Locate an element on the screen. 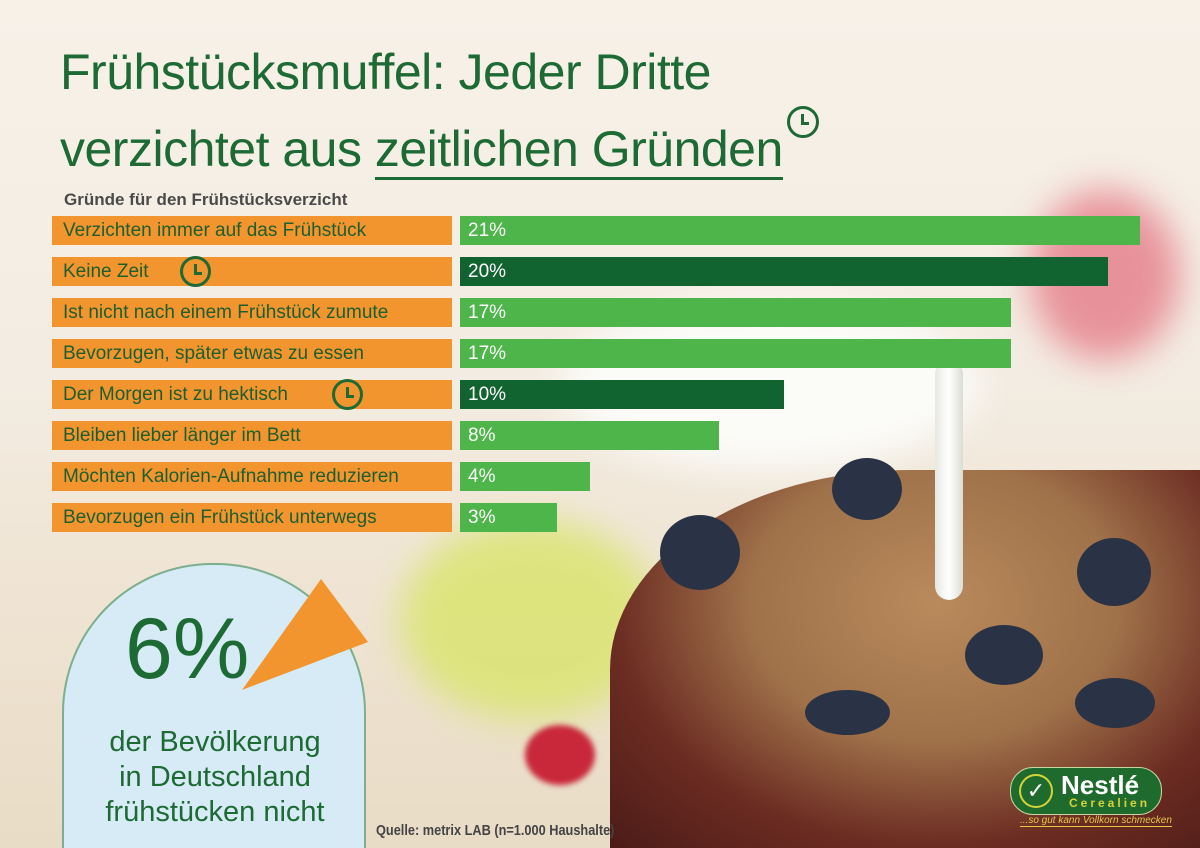  bar: 8% is located at coordinates (590, 435).